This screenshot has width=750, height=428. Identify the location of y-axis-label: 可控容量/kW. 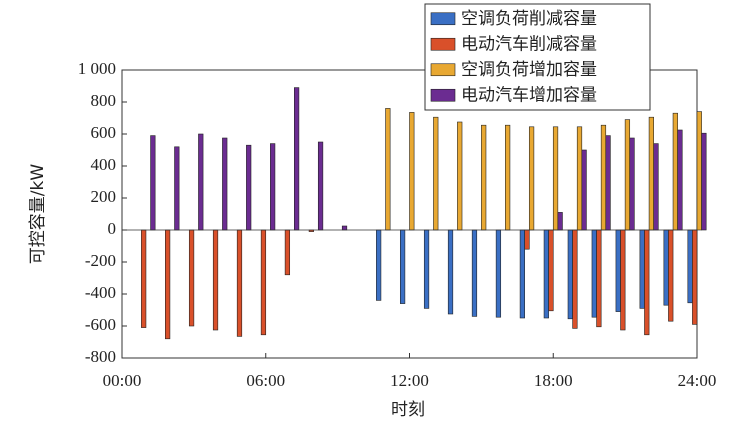
(38, 214).